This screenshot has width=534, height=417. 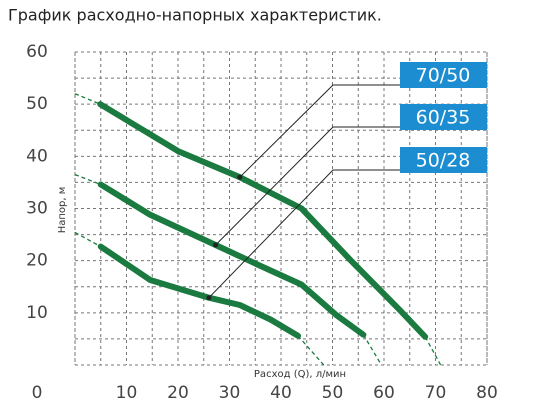 What do you see at coordinates (127, 393) in the screenshot?
I see `x-tick-label: 10` at bounding box center [127, 393].